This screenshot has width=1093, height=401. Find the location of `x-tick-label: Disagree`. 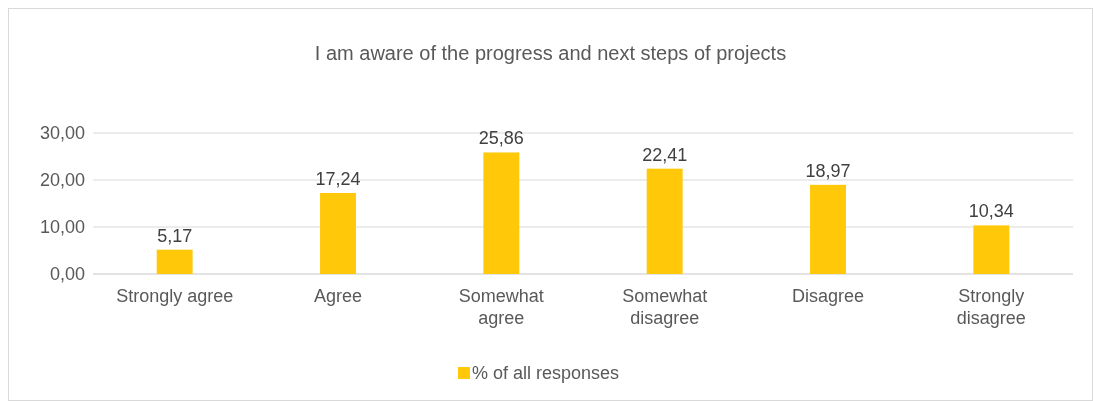

x-tick-label: Disagree is located at coordinates (828, 296).